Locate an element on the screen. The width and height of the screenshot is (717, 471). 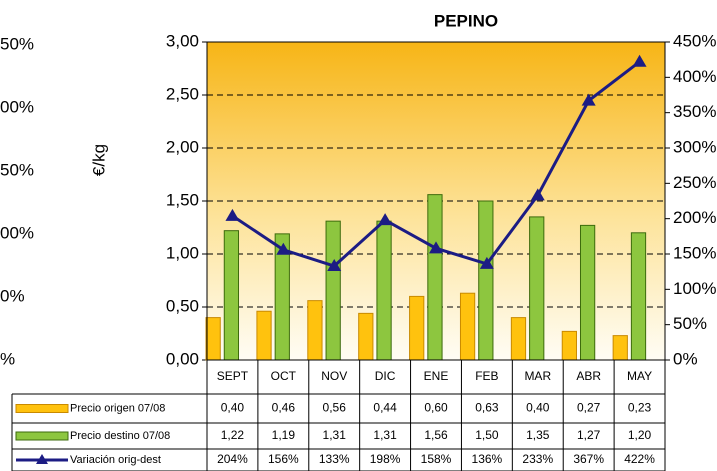
table-value: 0,44 is located at coordinates (385, 408).